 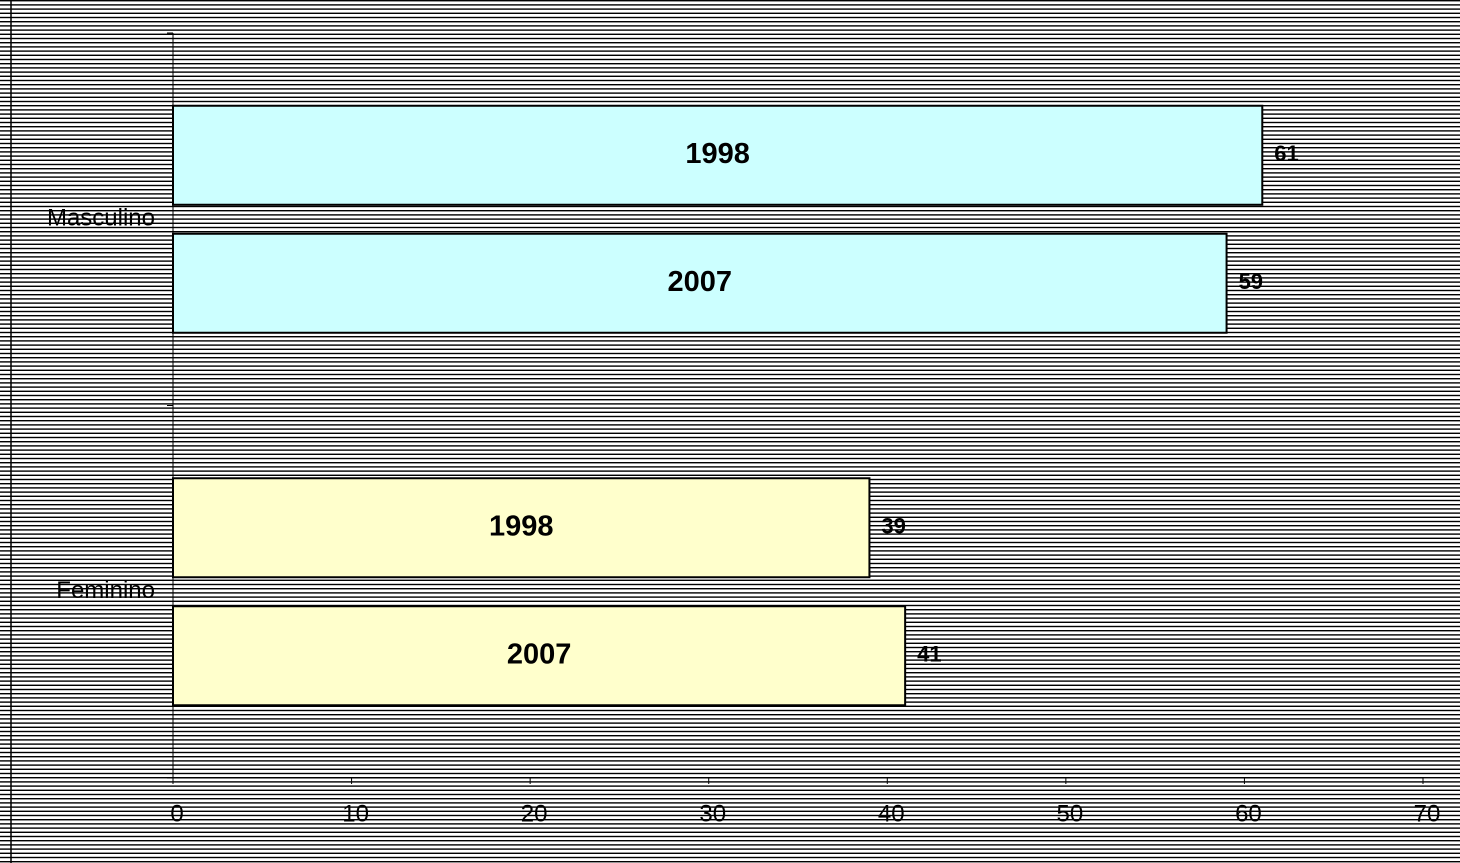 I want to click on x-tick-label: 40, so click(x=891, y=813).